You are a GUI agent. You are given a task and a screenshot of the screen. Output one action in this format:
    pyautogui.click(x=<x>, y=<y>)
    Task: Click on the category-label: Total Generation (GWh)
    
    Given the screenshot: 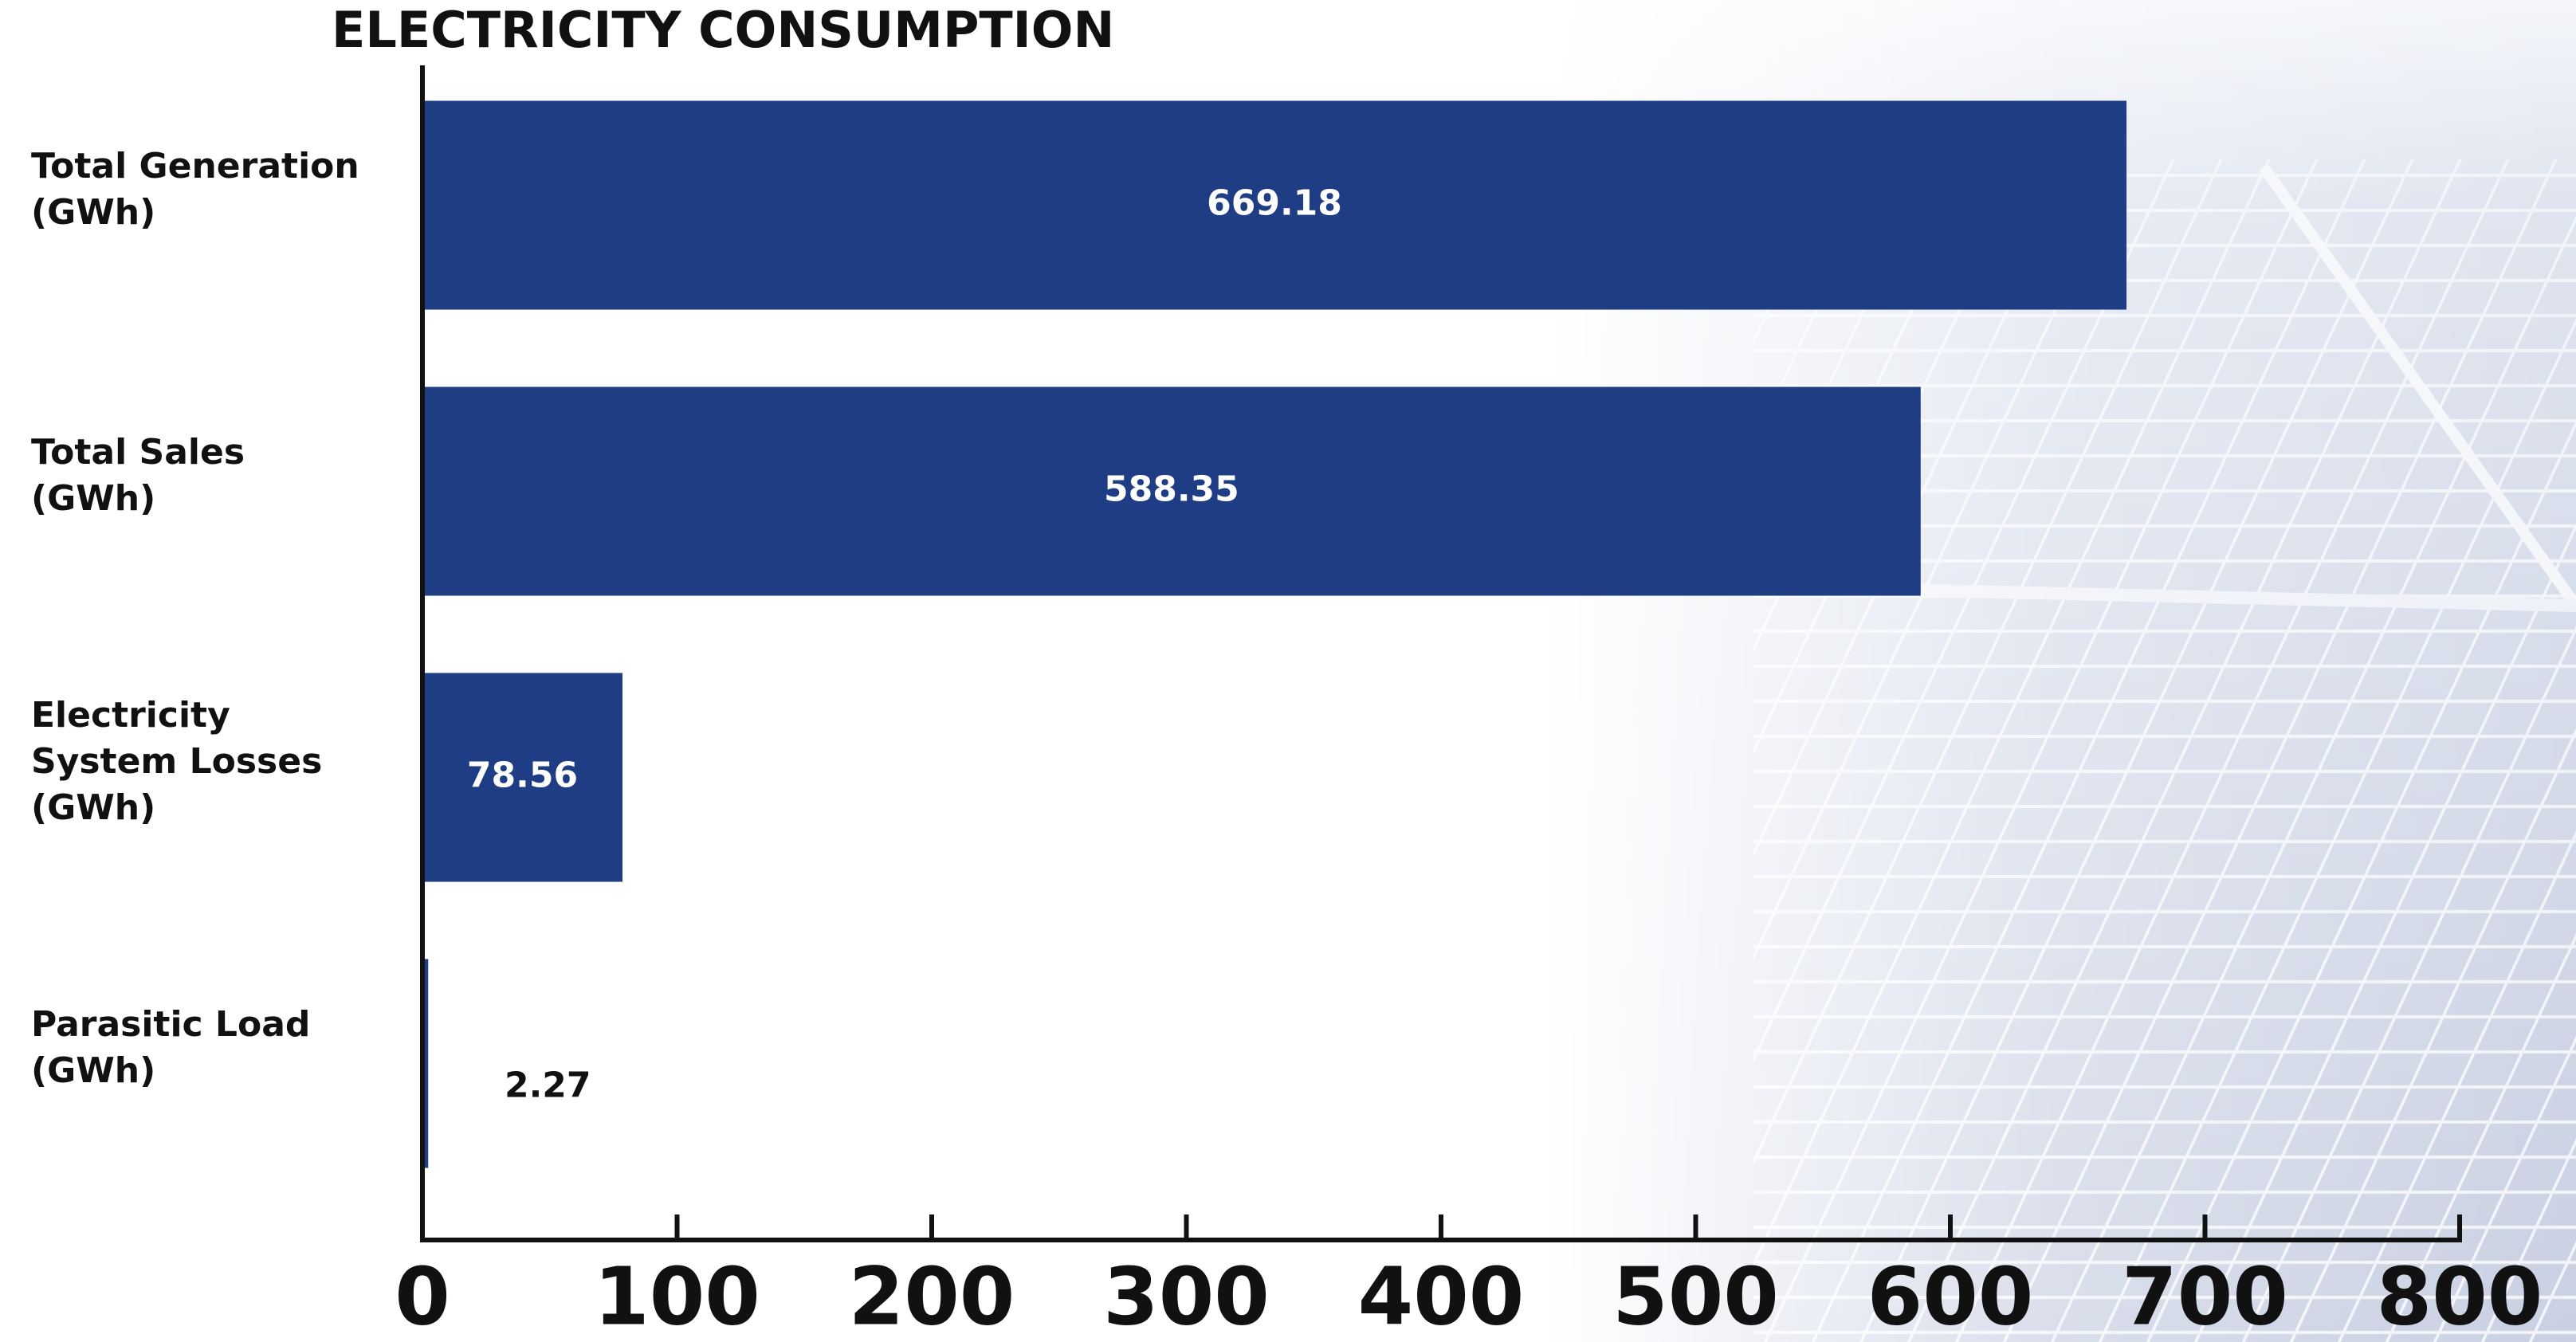 What is the action you would take?
    pyautogui.click(x=195, y=189)
    